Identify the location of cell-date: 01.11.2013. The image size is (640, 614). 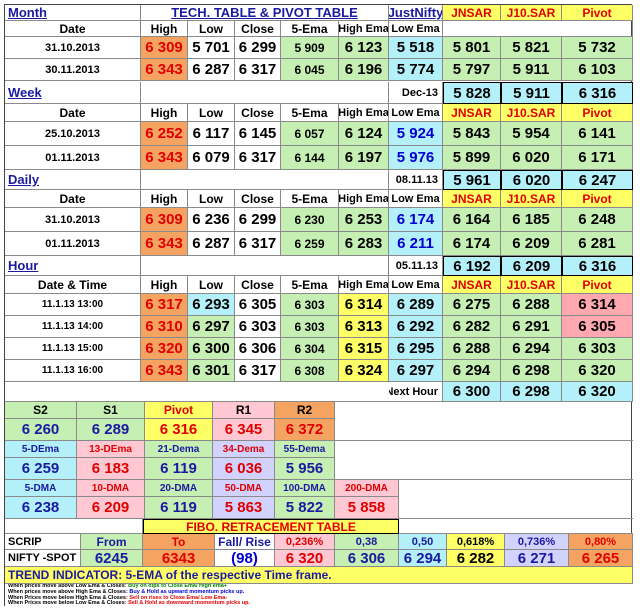
(73, 158).